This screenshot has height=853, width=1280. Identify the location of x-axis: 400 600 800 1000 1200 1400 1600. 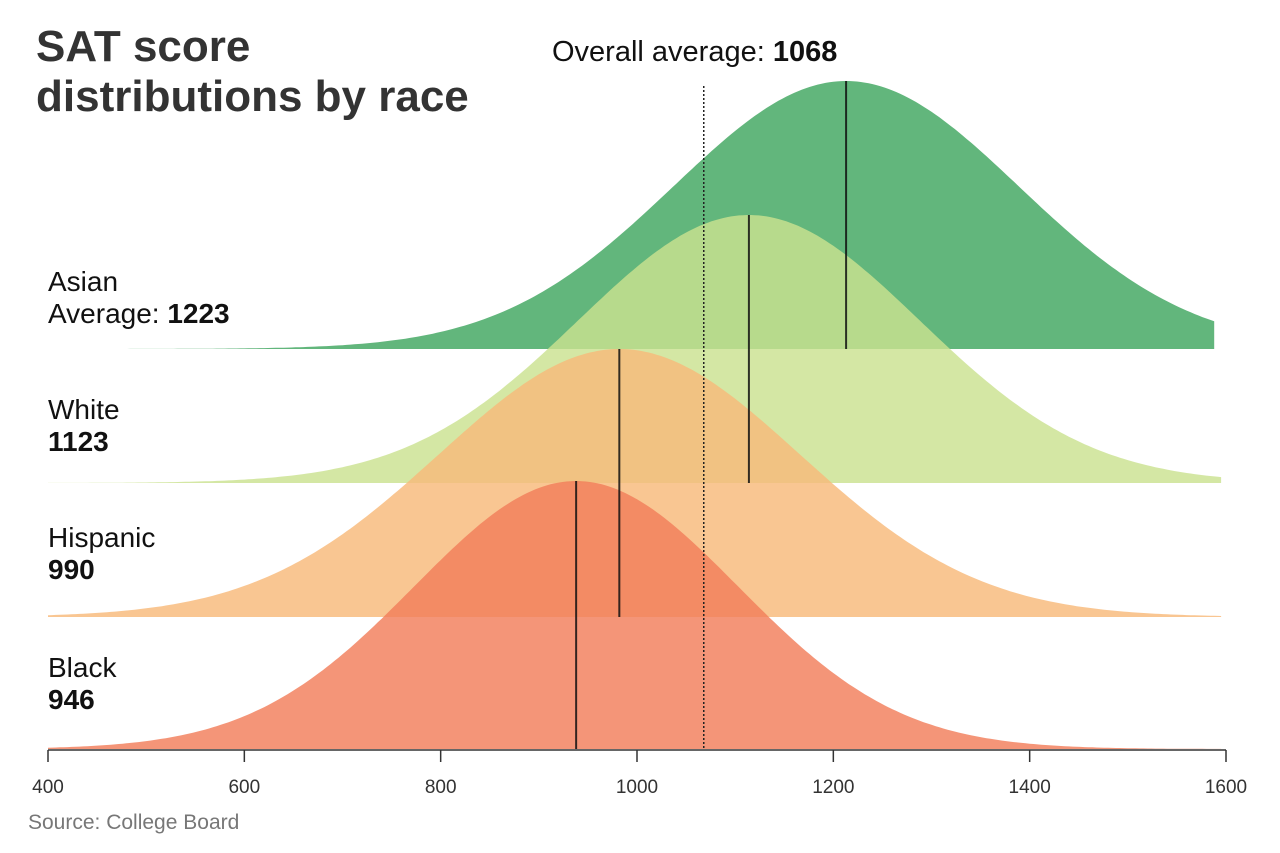
(639, 773).